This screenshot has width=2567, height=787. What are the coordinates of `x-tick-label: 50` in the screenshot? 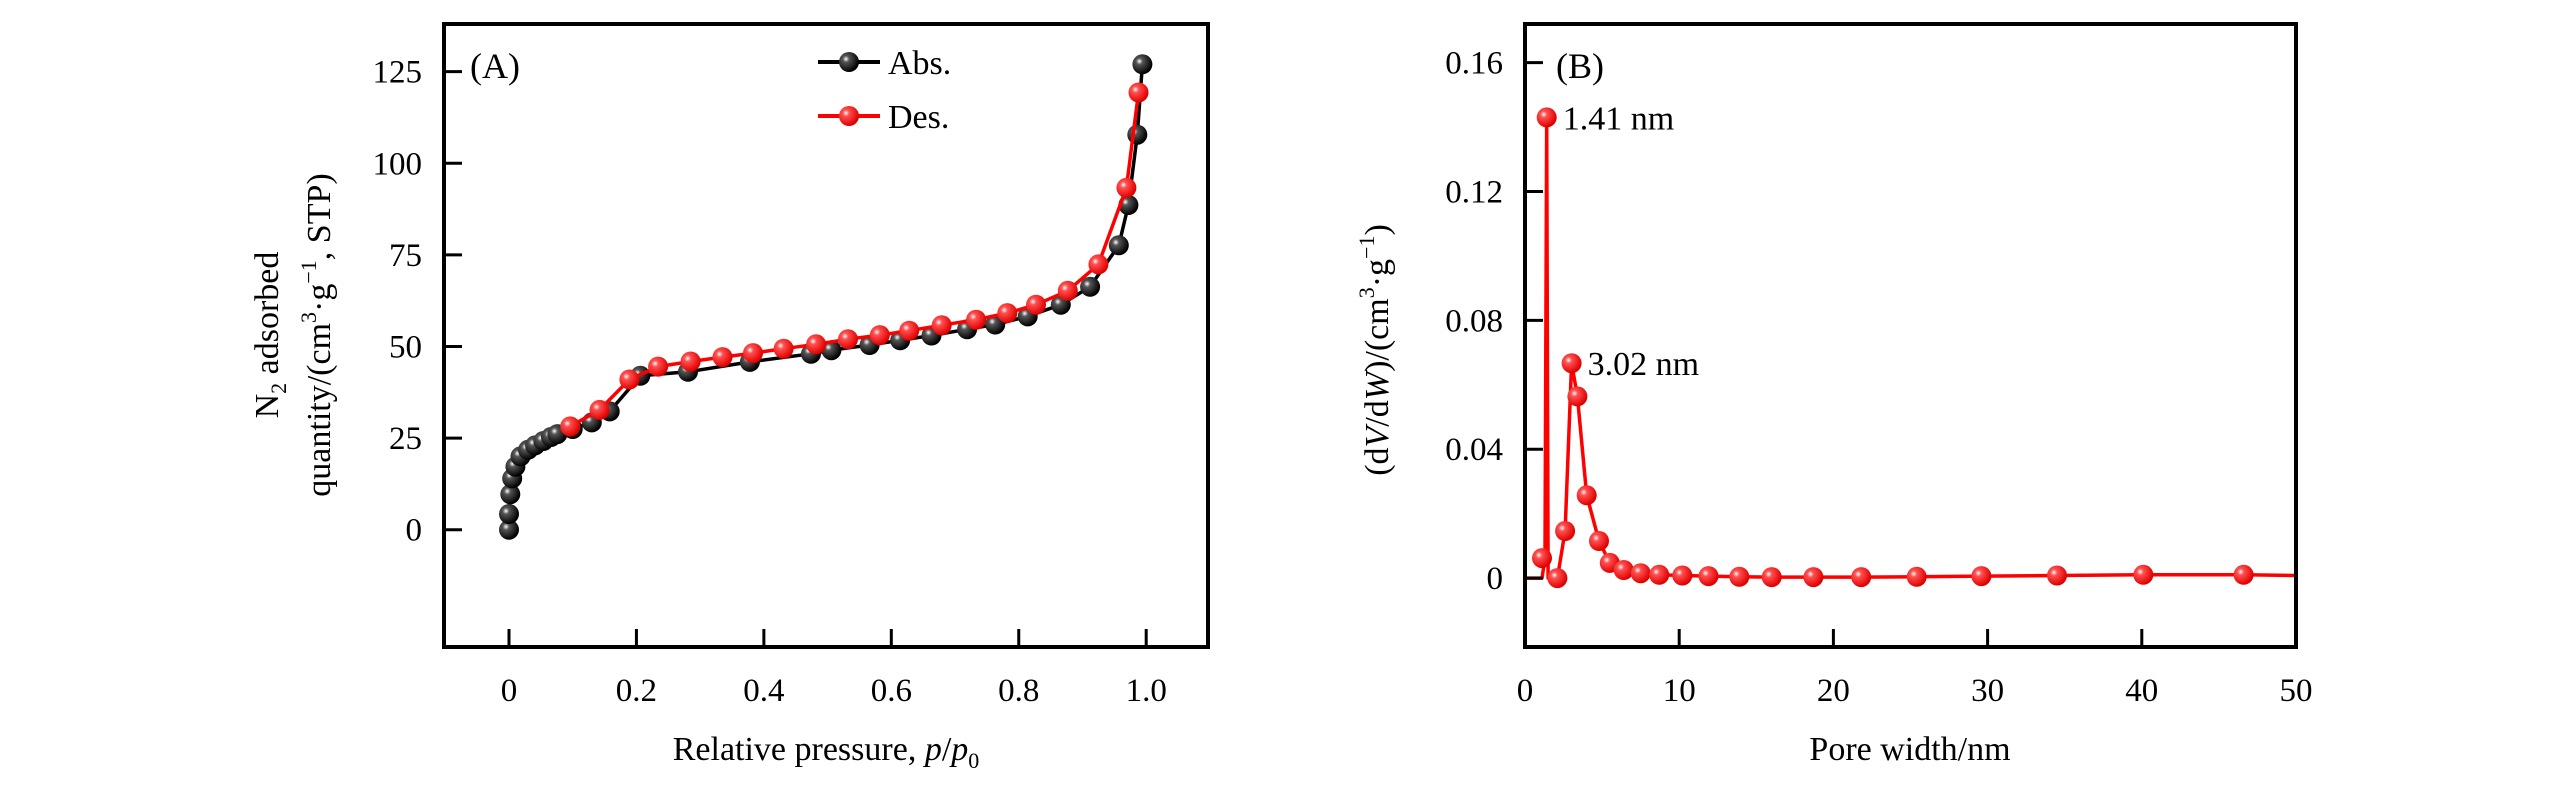 It's located at (2296, 691).